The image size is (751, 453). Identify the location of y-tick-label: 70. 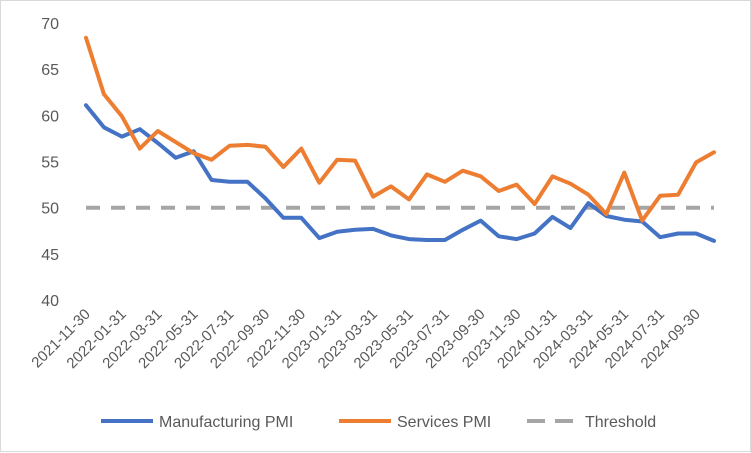
(50, 24).